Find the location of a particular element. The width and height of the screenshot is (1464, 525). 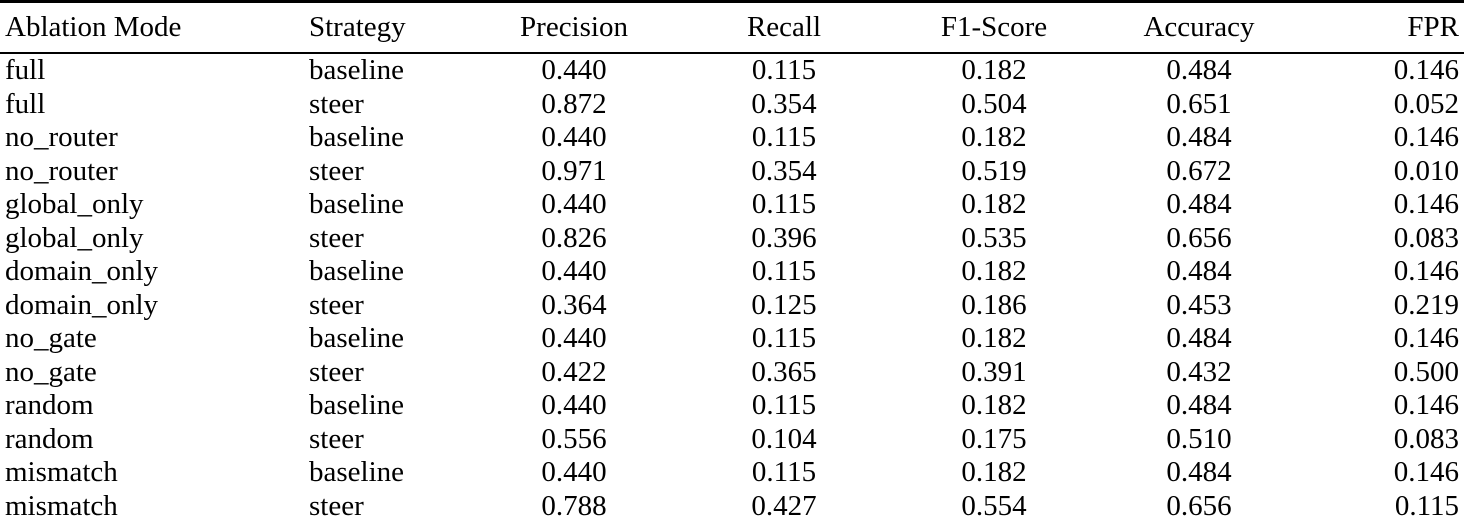

cell: 0.651 is located at coordinates (1199, 103).